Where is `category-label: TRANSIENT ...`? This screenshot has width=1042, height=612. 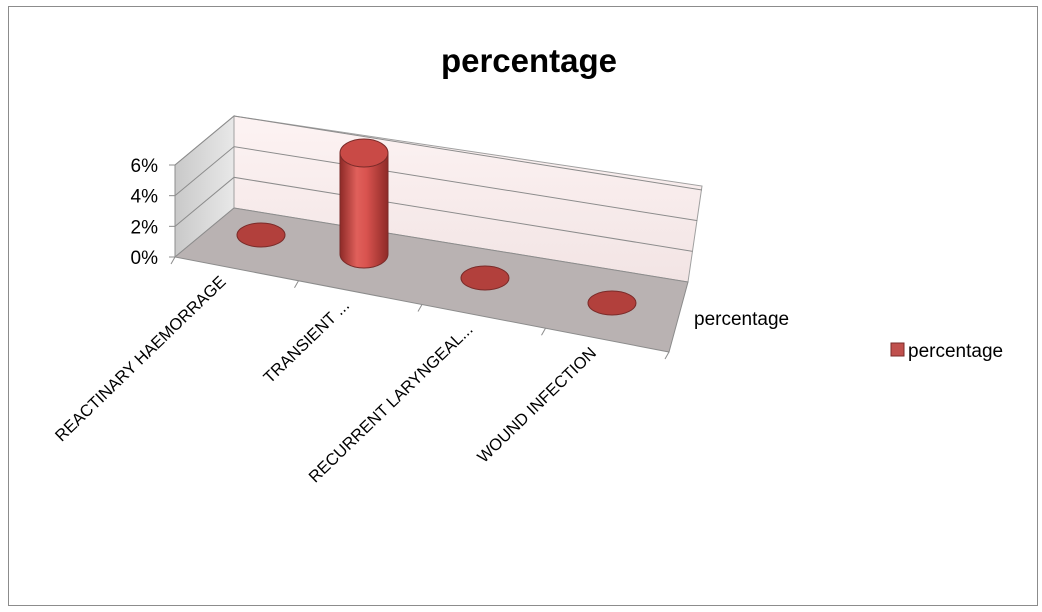 category-label: TRANSIENT ... is located at coordinates (306, 342).